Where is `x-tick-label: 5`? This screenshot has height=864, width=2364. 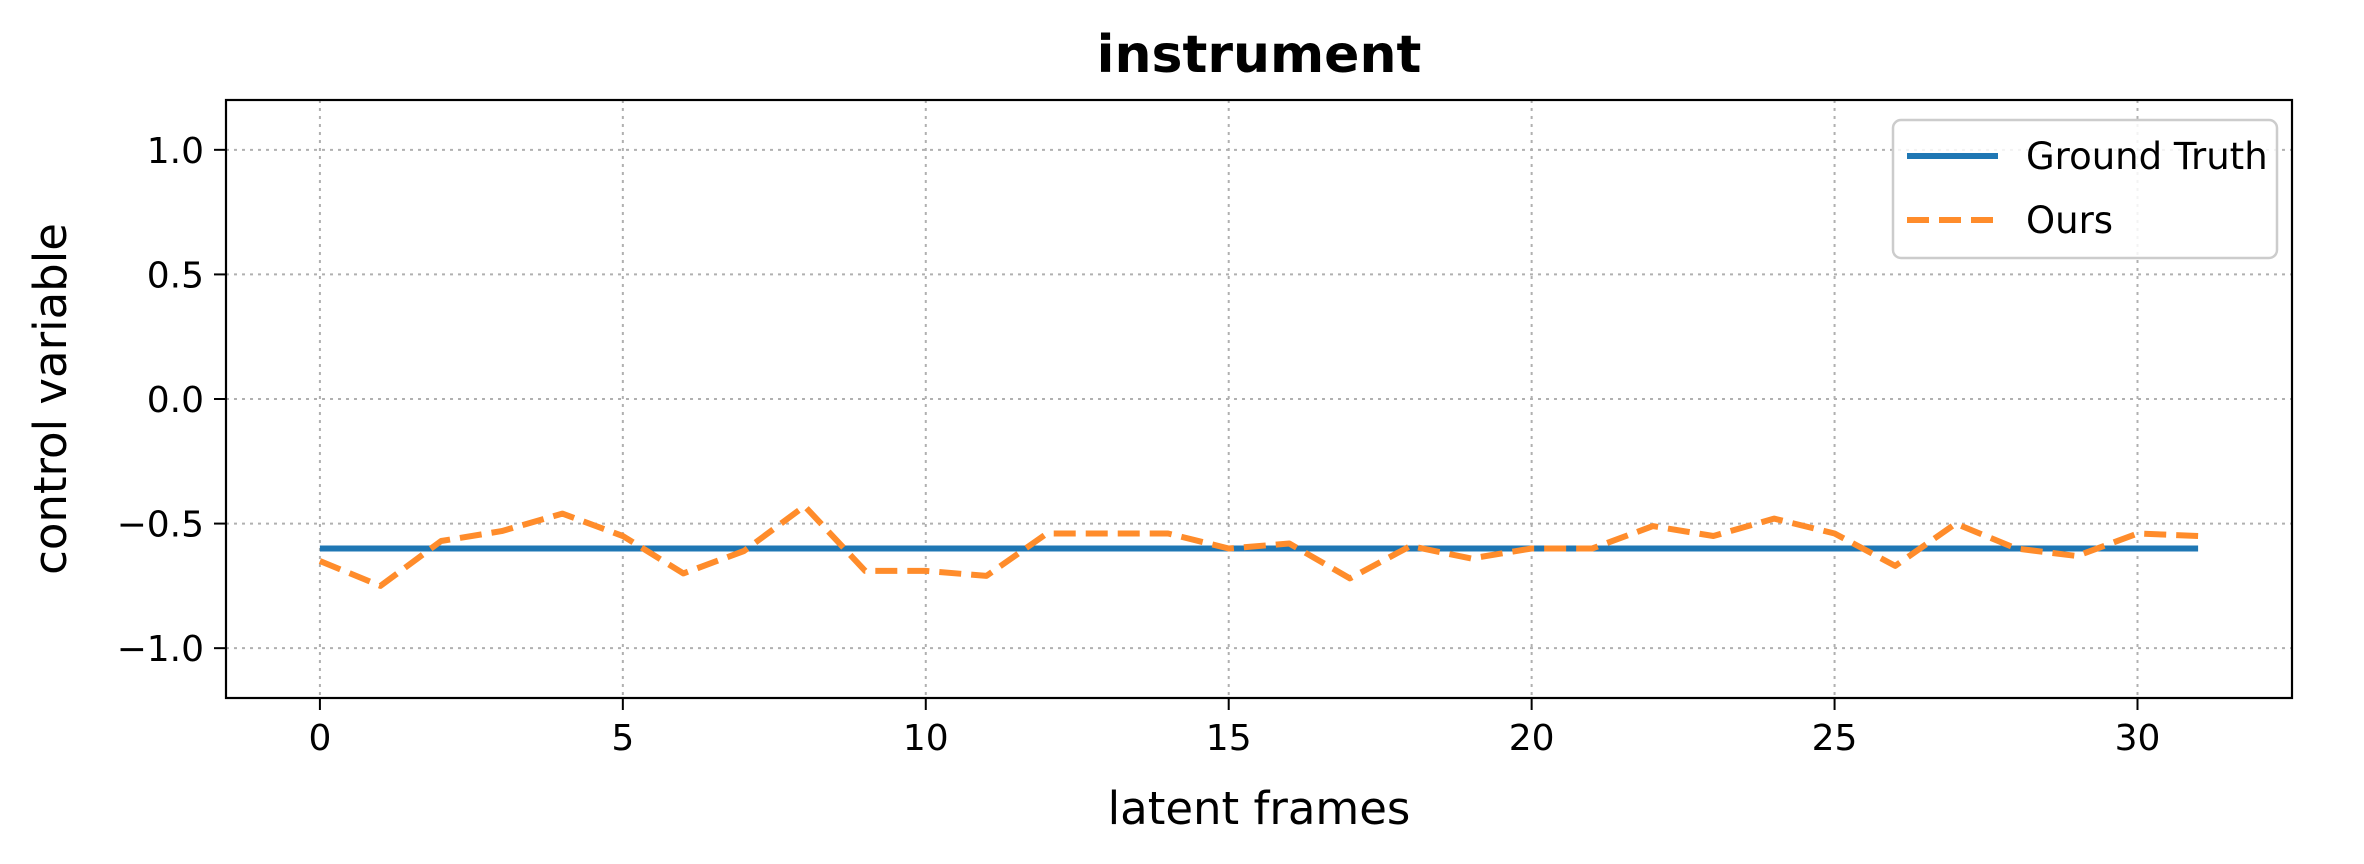
x-tick-label: 5 is located at coordinates (622, 738).